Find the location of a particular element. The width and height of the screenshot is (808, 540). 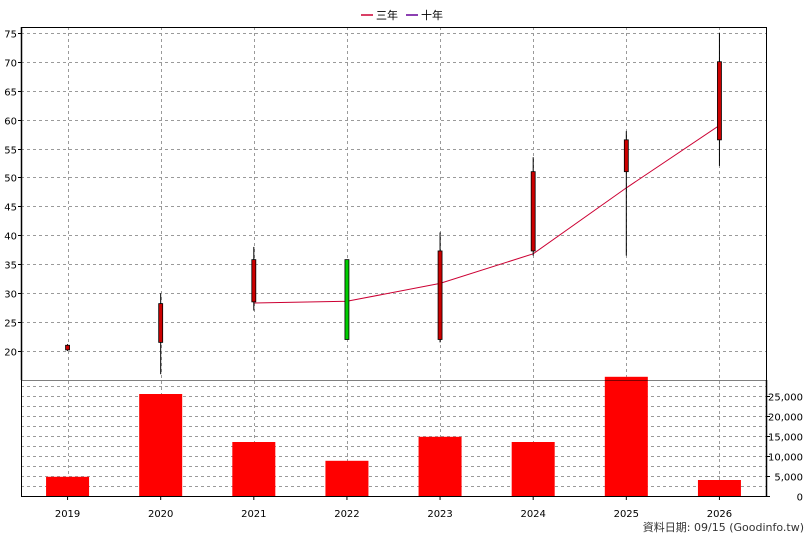

volume-bar-2023 is located at coordinates (440, 466).